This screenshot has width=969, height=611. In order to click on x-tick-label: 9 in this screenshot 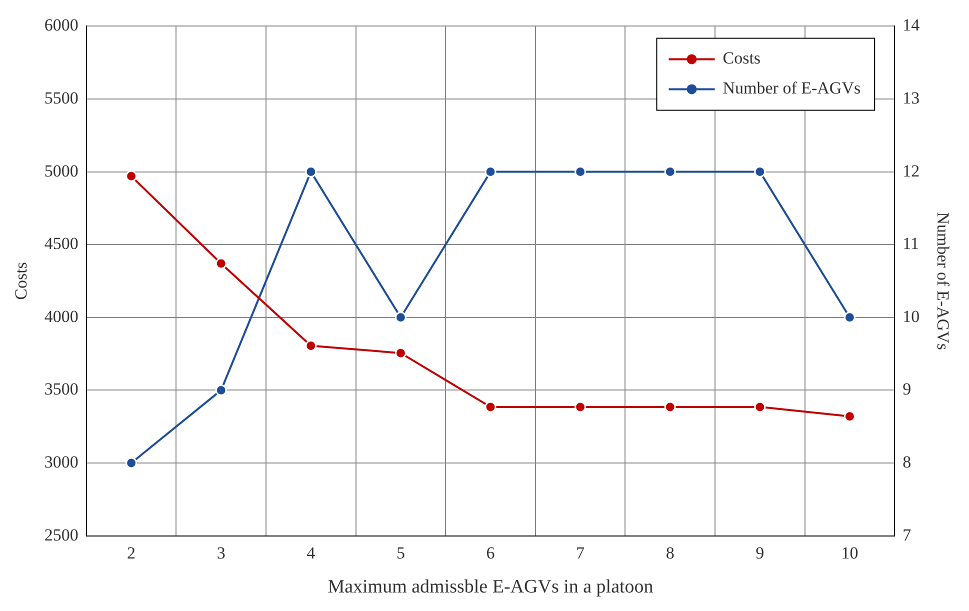, I will do `click(760, 552)`.